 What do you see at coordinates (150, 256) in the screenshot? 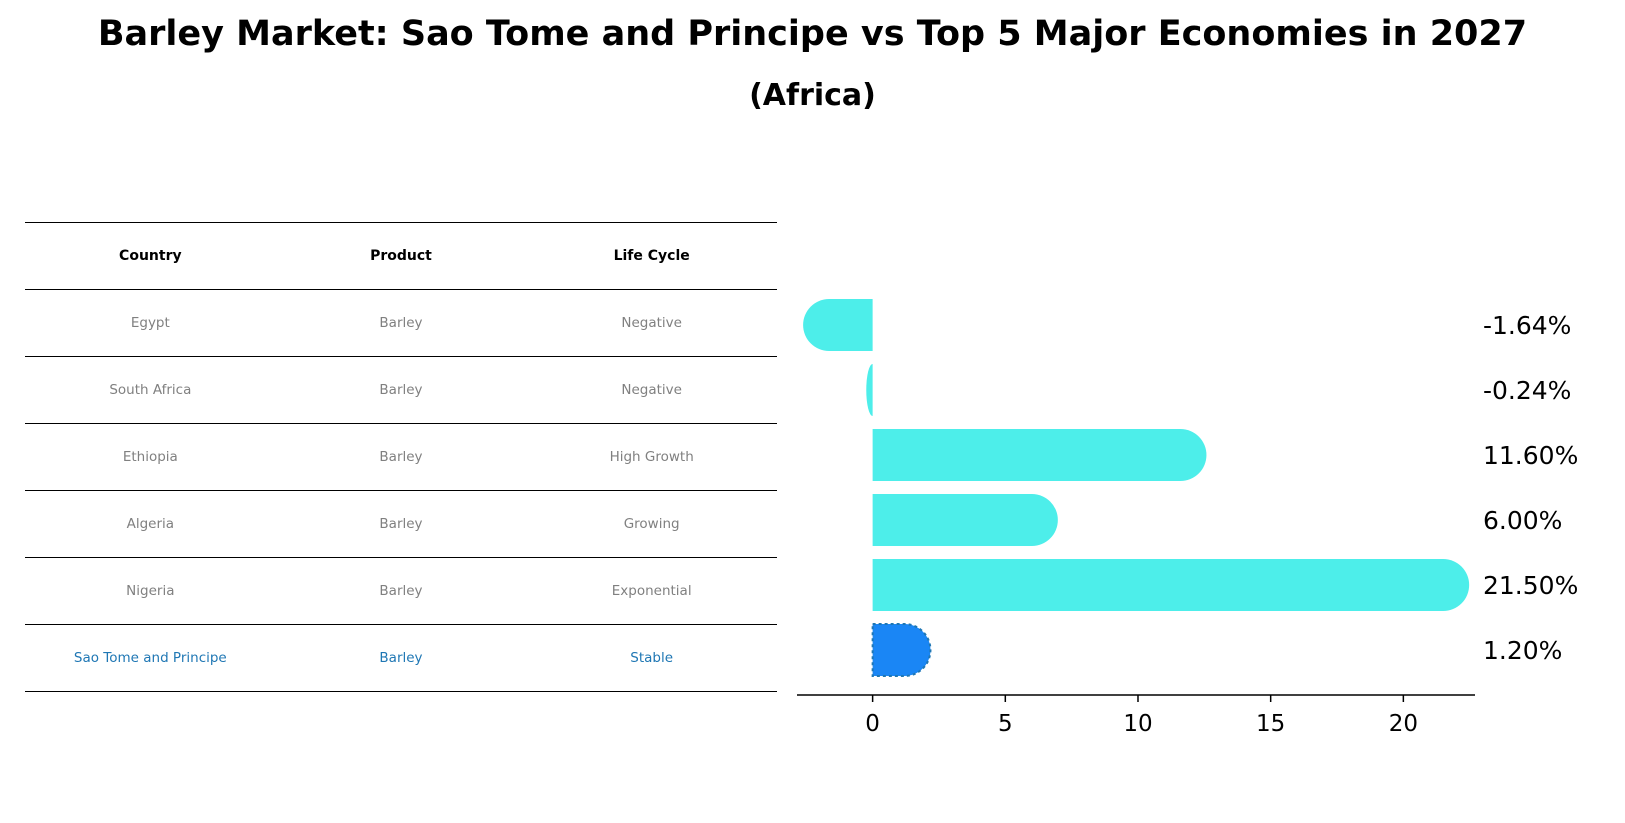
I see `header-country: Country` at bounding box center [150, 256].